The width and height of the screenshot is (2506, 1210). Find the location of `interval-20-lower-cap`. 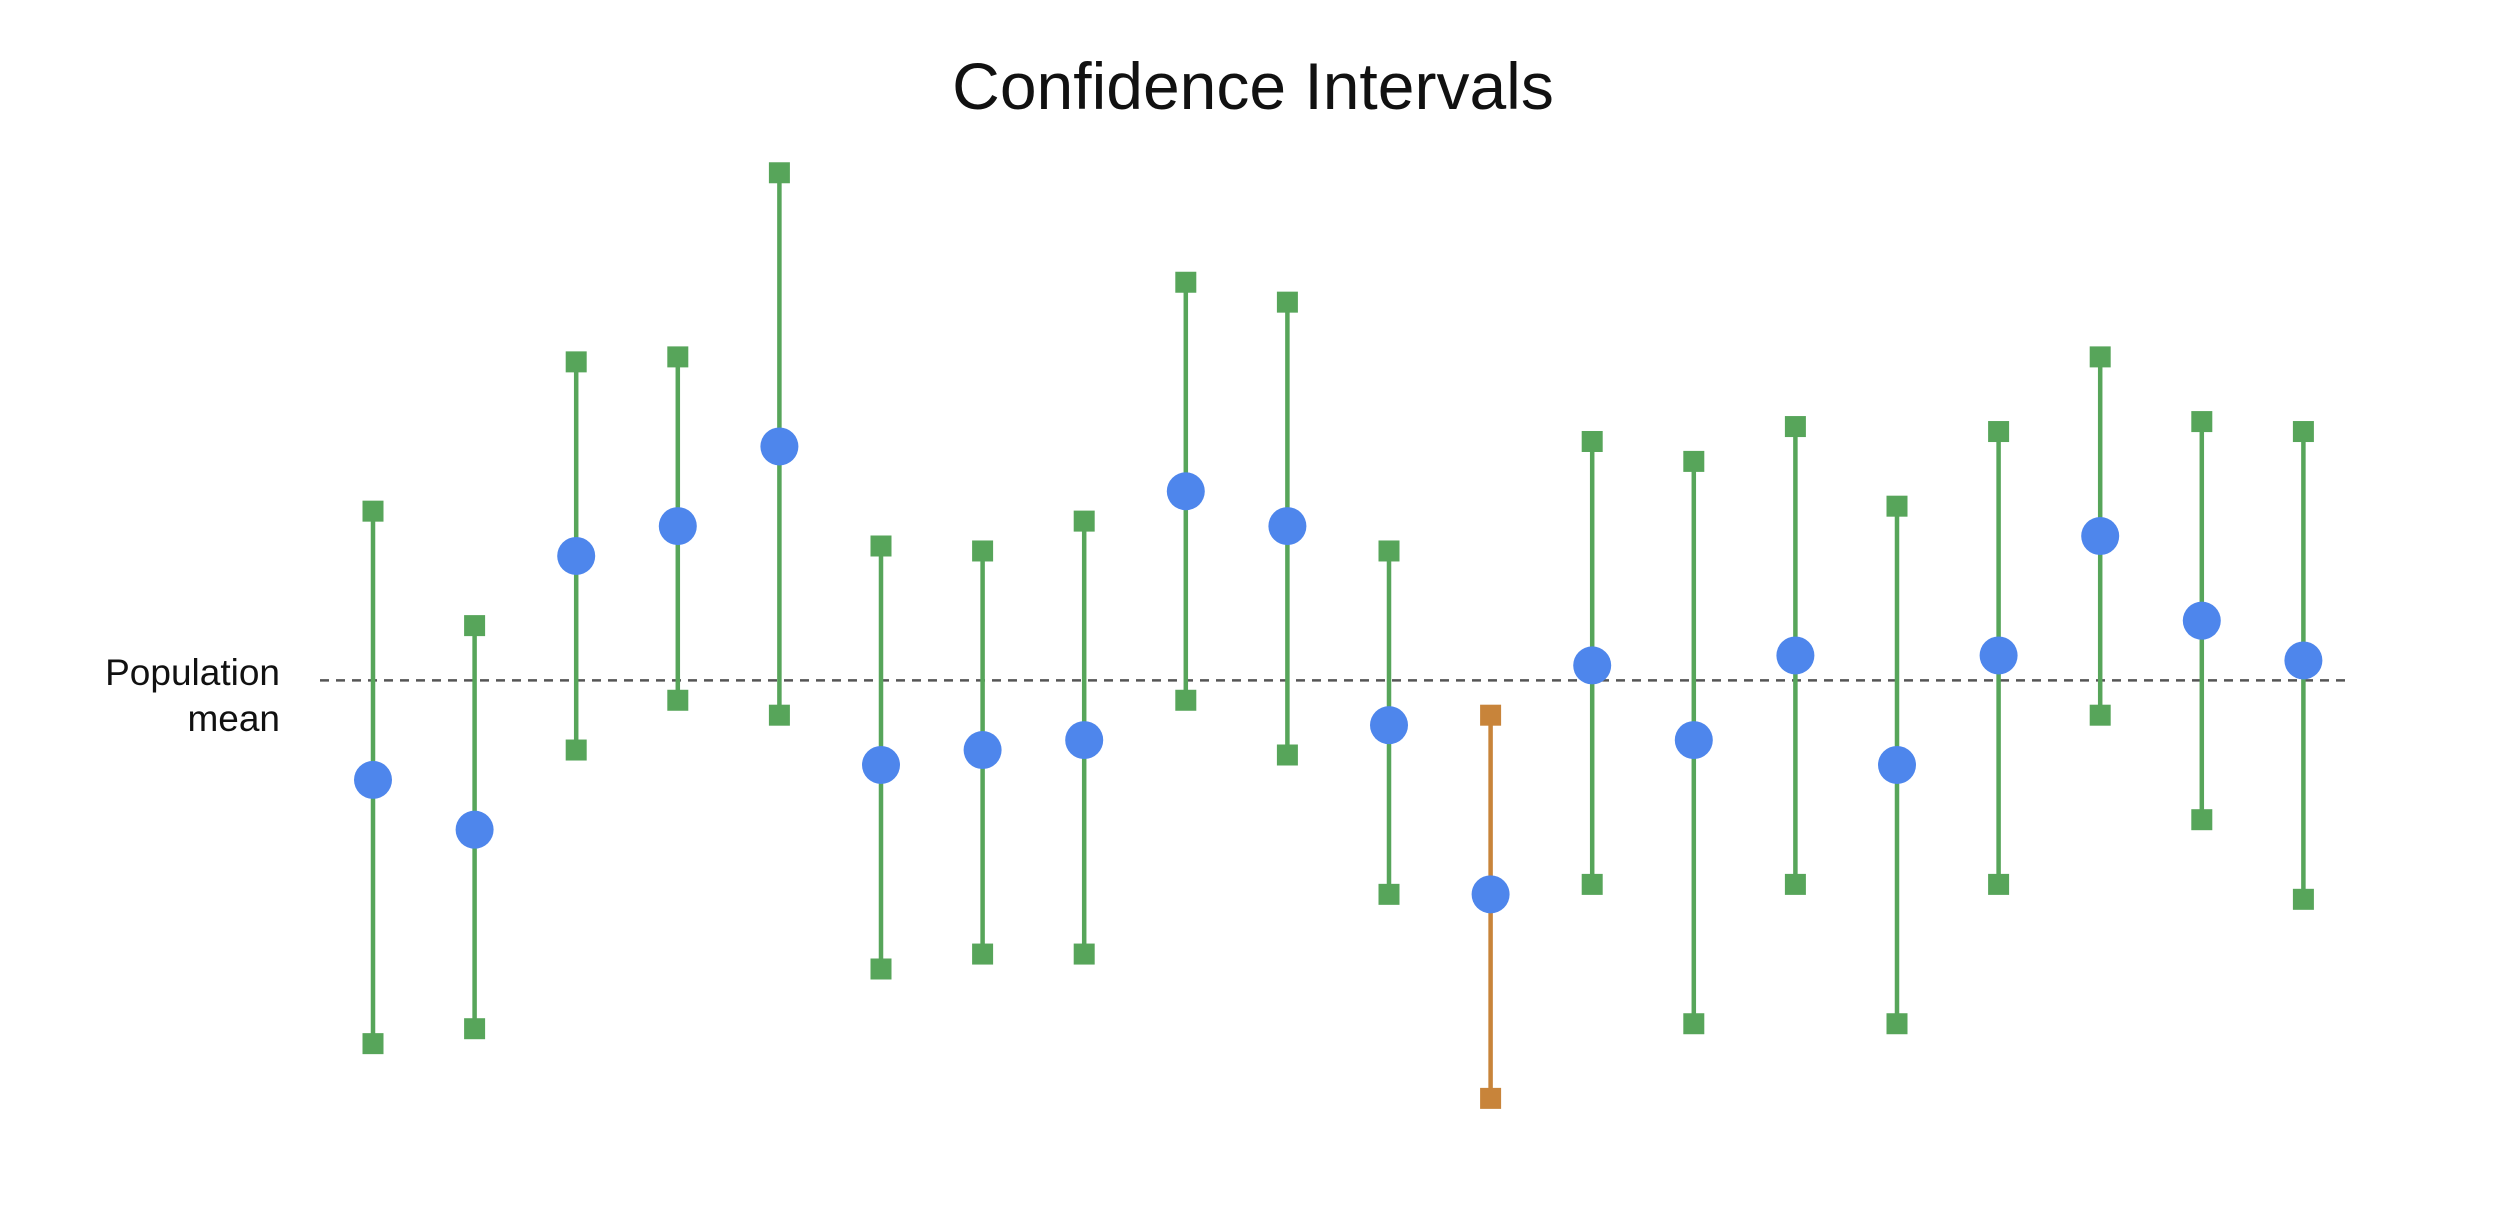

interval-20-lower-cap is located at coordinates (2303, 899).